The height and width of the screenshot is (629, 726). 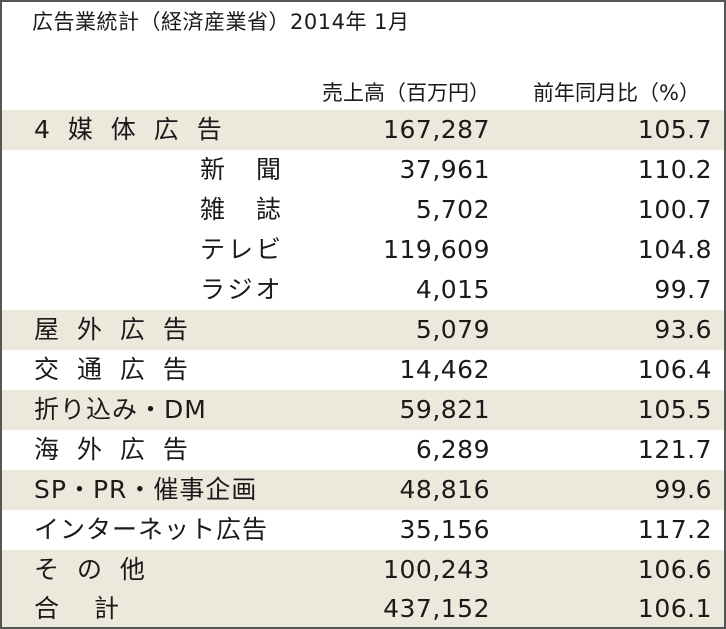 What do you see at coordinates (674, 129) in the screenshot?
I see `row-yoy: 105.7` at bounding box center [674, 129].